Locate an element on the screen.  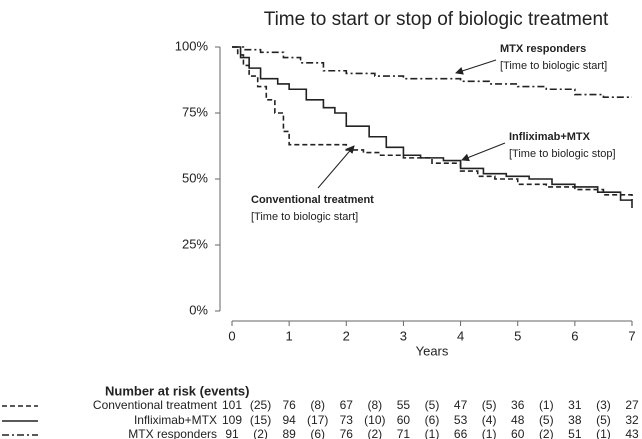
x-tick-label: 3 is located at coordinates (403, 335).